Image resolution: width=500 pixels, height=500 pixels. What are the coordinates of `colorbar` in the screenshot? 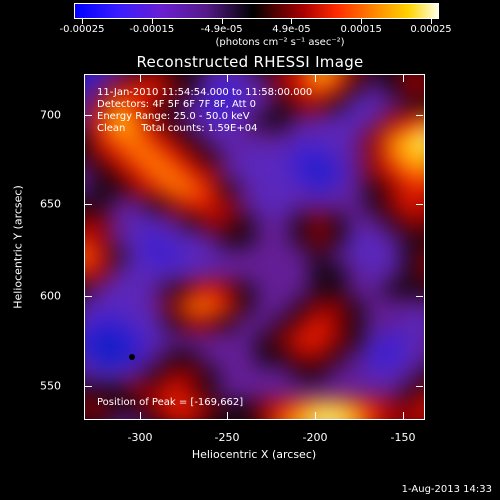 It's located at (256, 11).